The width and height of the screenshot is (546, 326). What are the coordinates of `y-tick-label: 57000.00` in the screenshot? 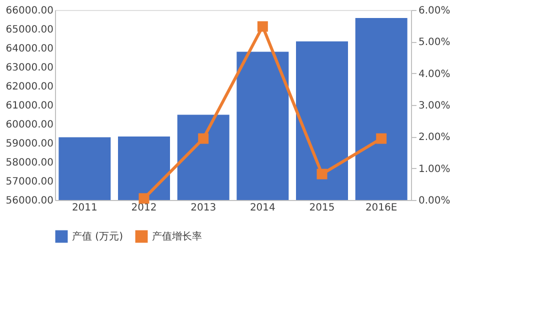 It's located at (30, 182).